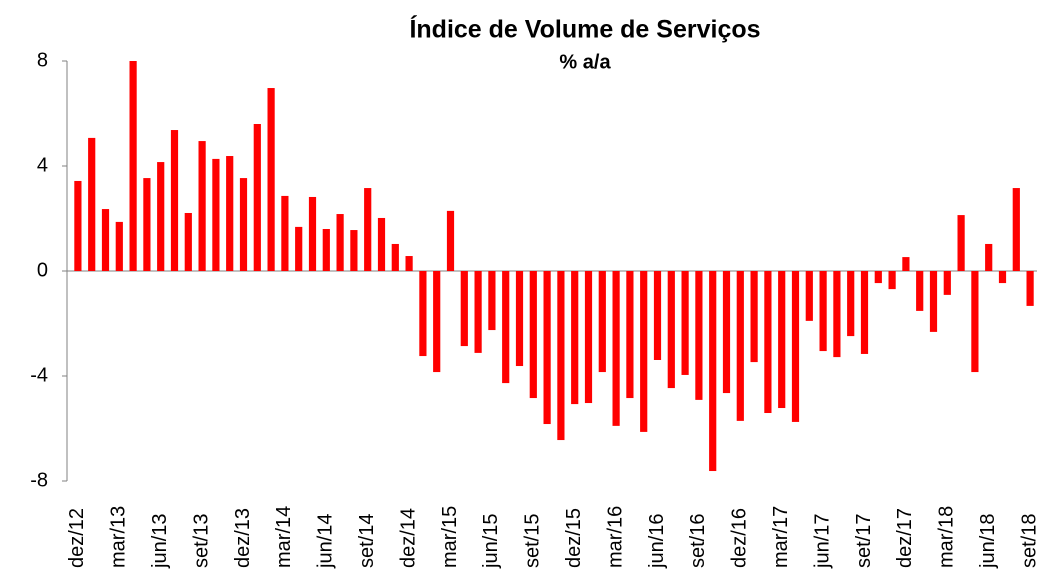 The height and width of the screenshot is (574, 1043). What do you see at coordinates (160, 542) in the screenshot?
I see `x-tick-label: jun/13` at bounding box center [160, 542].